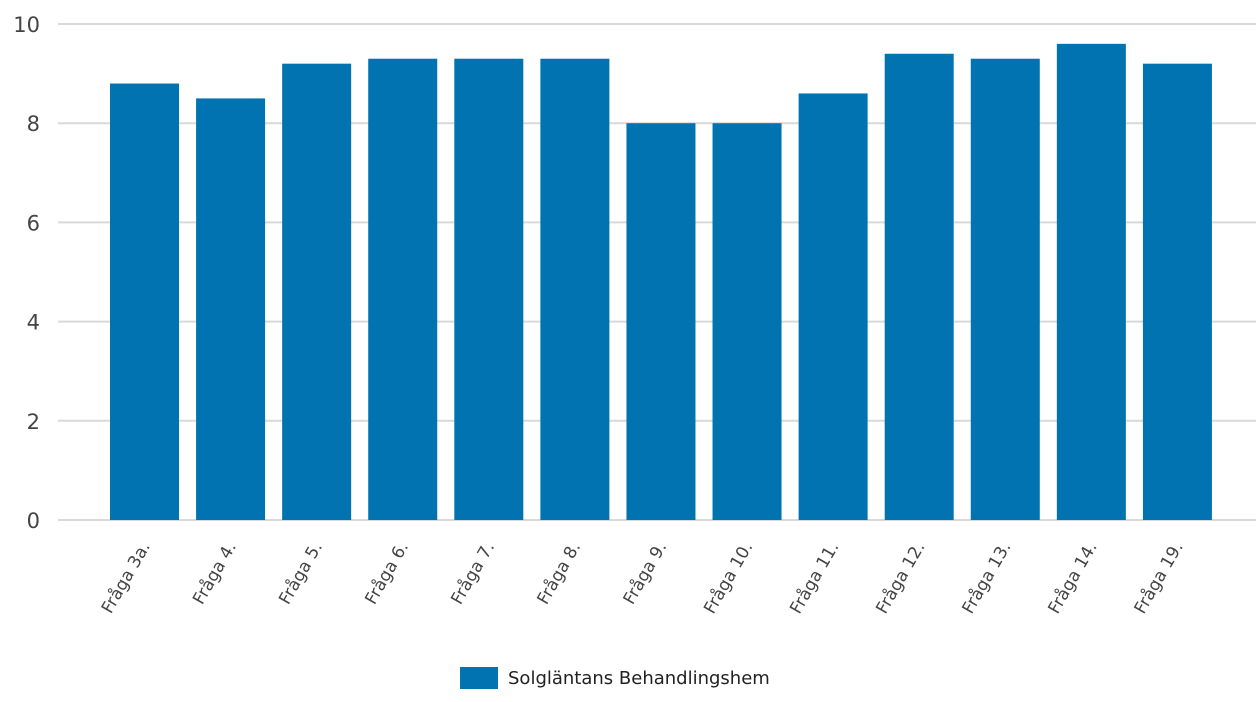  I want to click on x-tick-label: Fråga 5., so click(300, 573).